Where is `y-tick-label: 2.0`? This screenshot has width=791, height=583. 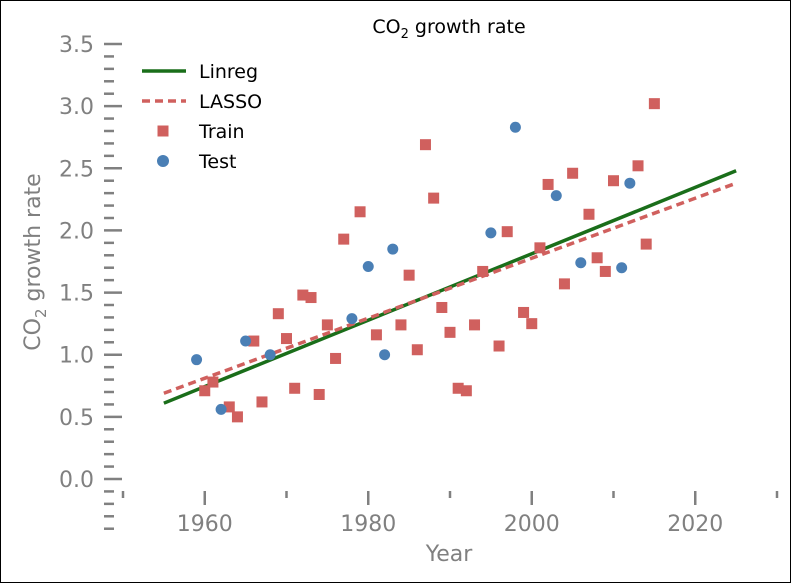 y-tick-label: 2.0 is located at coordinates (76, 231).